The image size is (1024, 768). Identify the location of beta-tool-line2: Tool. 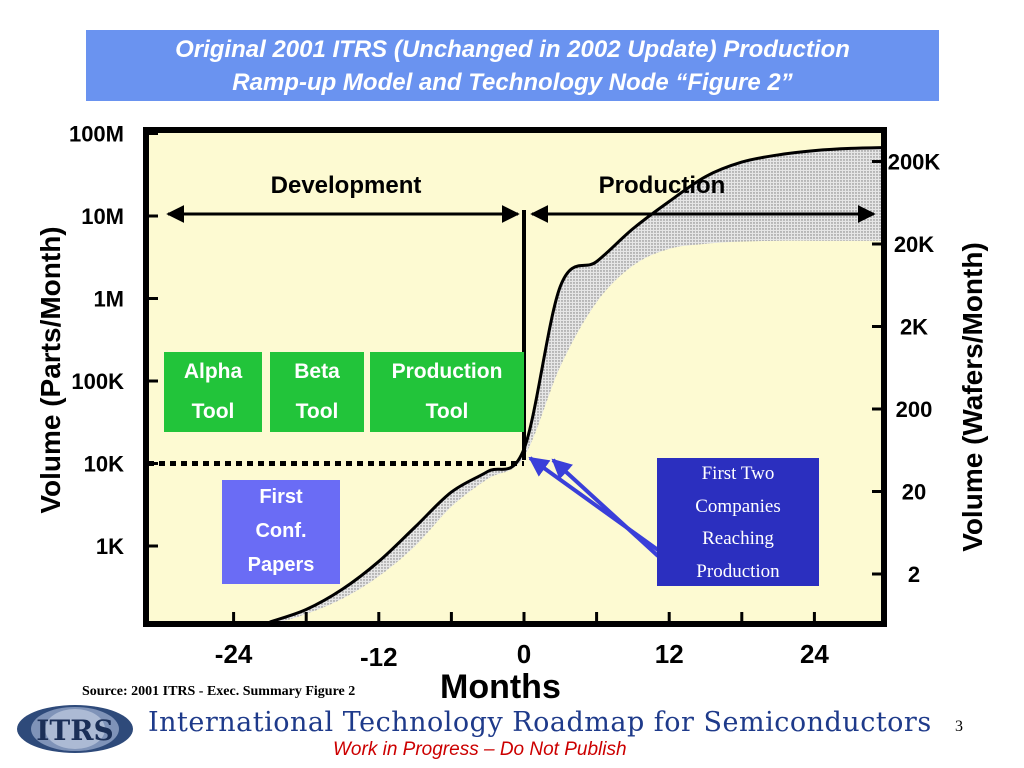
(317, 411).